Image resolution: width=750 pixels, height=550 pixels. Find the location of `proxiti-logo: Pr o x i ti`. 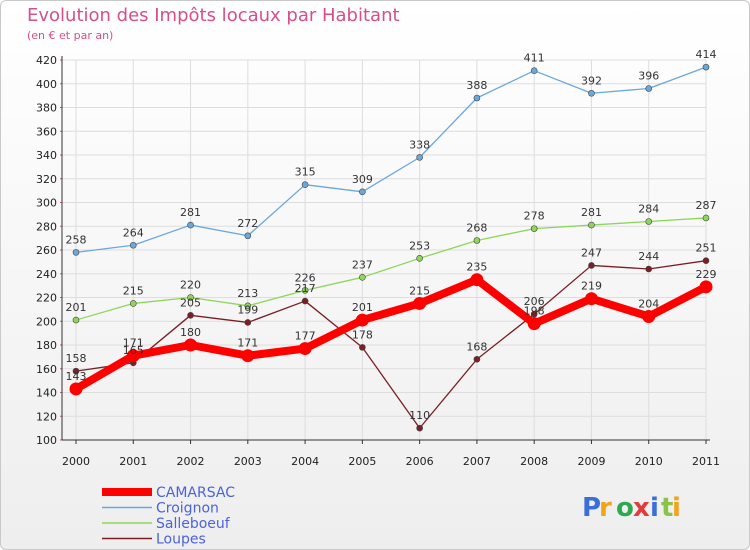

proxiti-logo: Pr o x i ti is located at coordinates (631, 508).